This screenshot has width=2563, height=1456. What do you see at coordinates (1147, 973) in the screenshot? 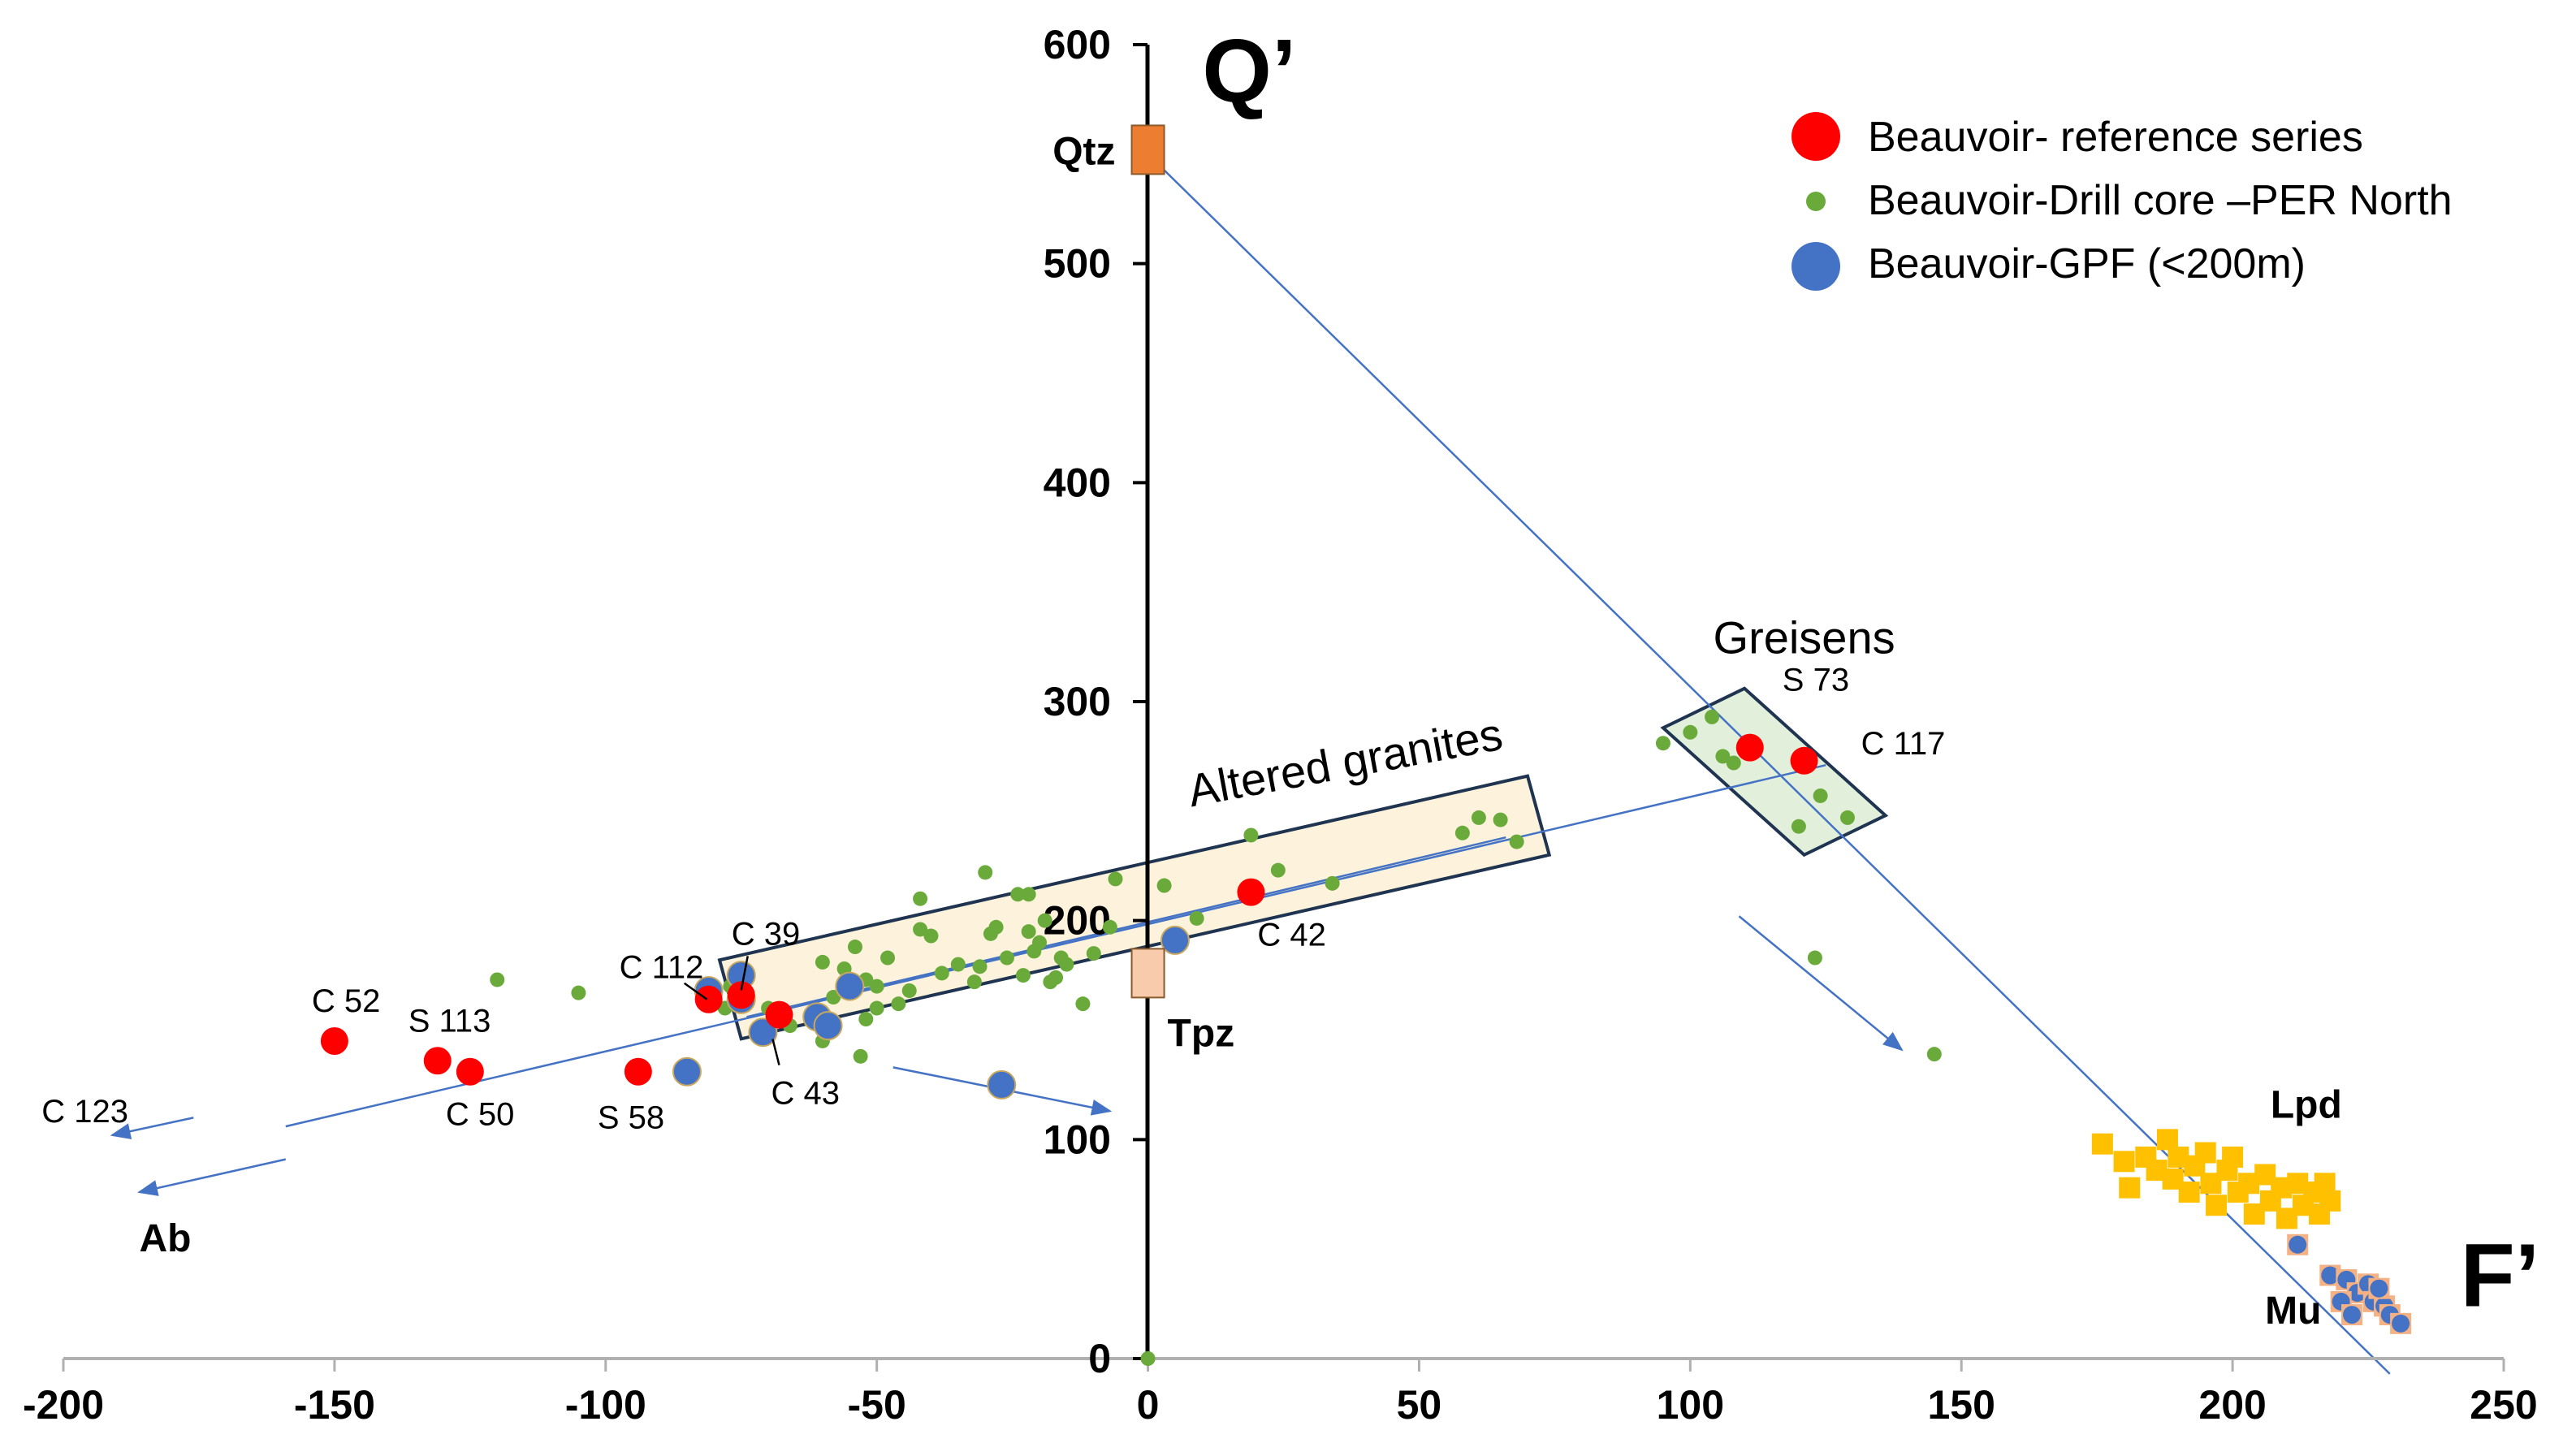
I see `end-member-tpz` at bounding box center [1147, 973].